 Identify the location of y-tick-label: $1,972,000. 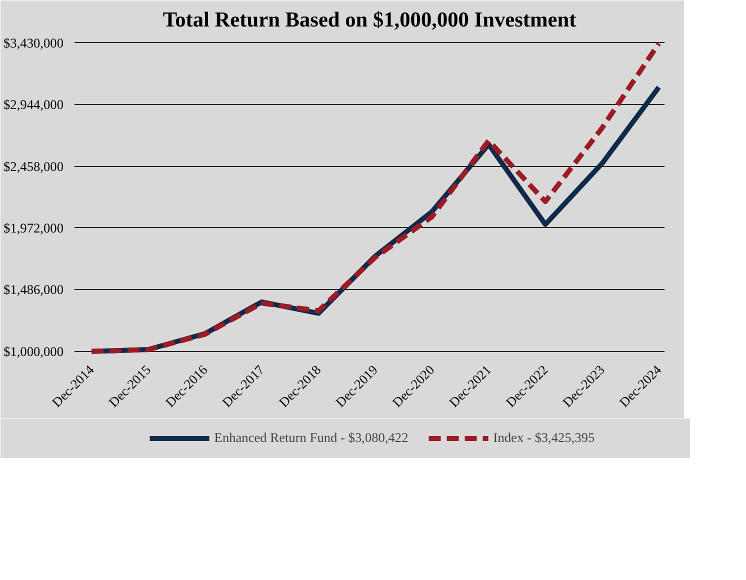
(34, 228).